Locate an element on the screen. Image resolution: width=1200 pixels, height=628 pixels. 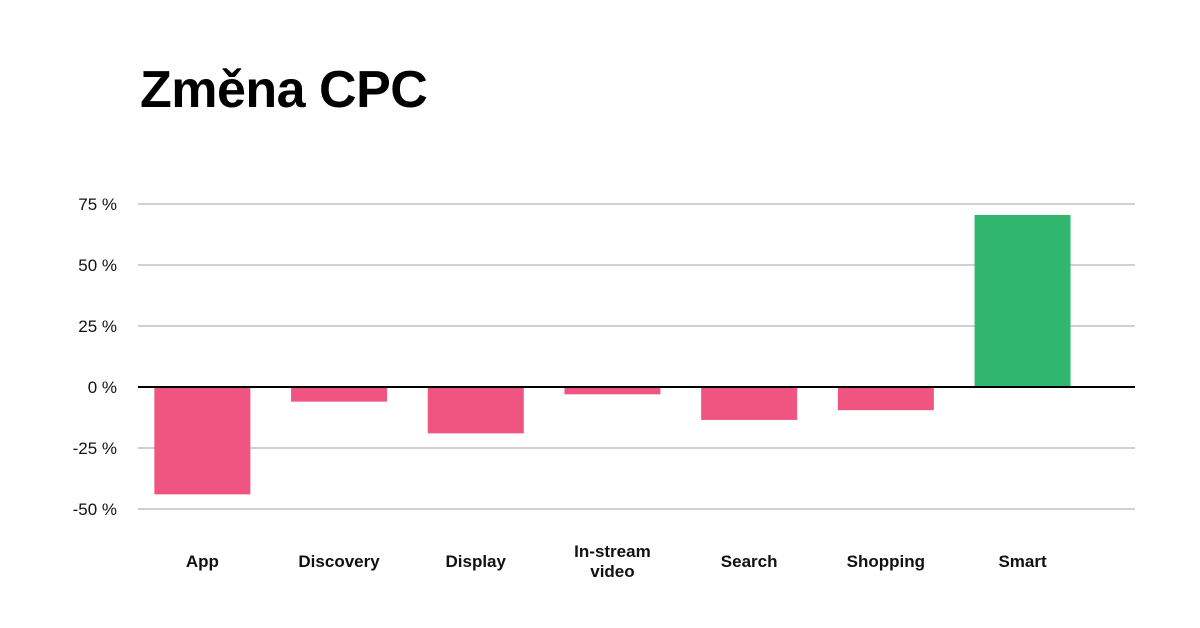
chart-title: Změna CPC is located at coordinates (284, 90).